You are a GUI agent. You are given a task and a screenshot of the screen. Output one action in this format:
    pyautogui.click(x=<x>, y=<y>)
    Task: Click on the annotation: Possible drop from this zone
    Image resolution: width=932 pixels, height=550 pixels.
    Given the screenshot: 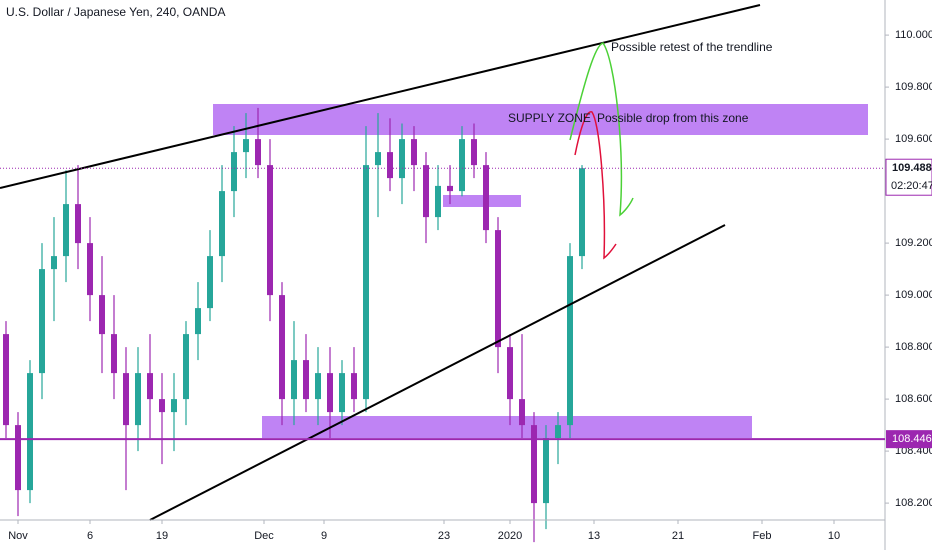 What is the action you would take?
    pyautogui.click(x=673, y=118)
    